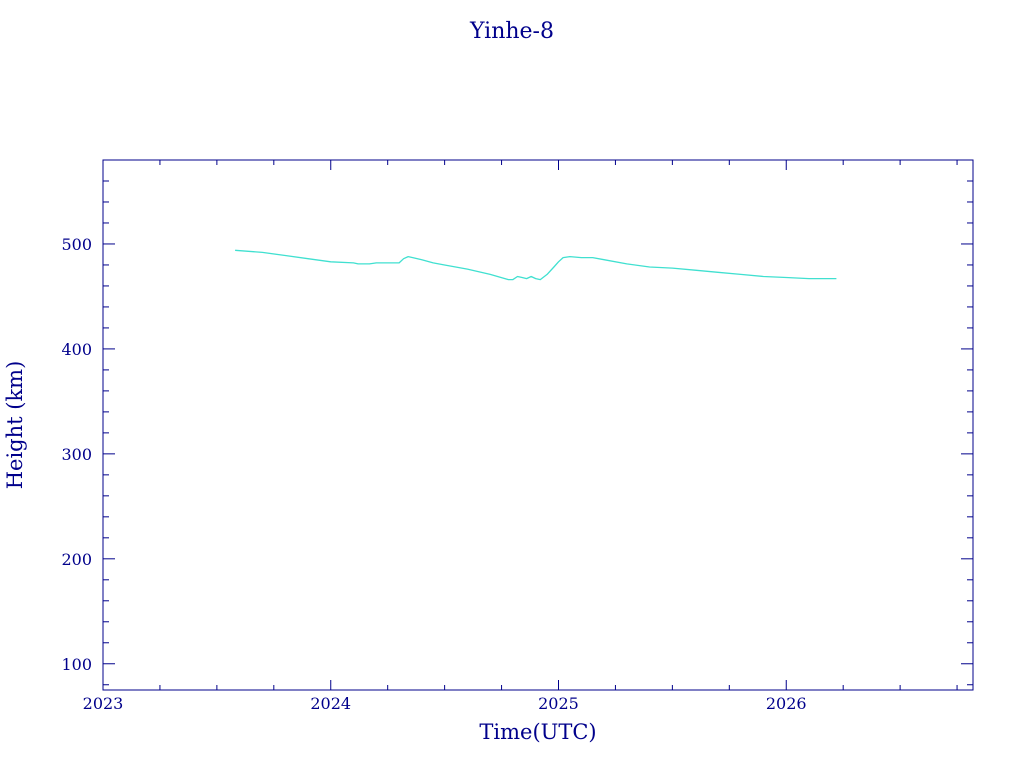  I want to click on x-tick-label: 2026, so click(786, 703).